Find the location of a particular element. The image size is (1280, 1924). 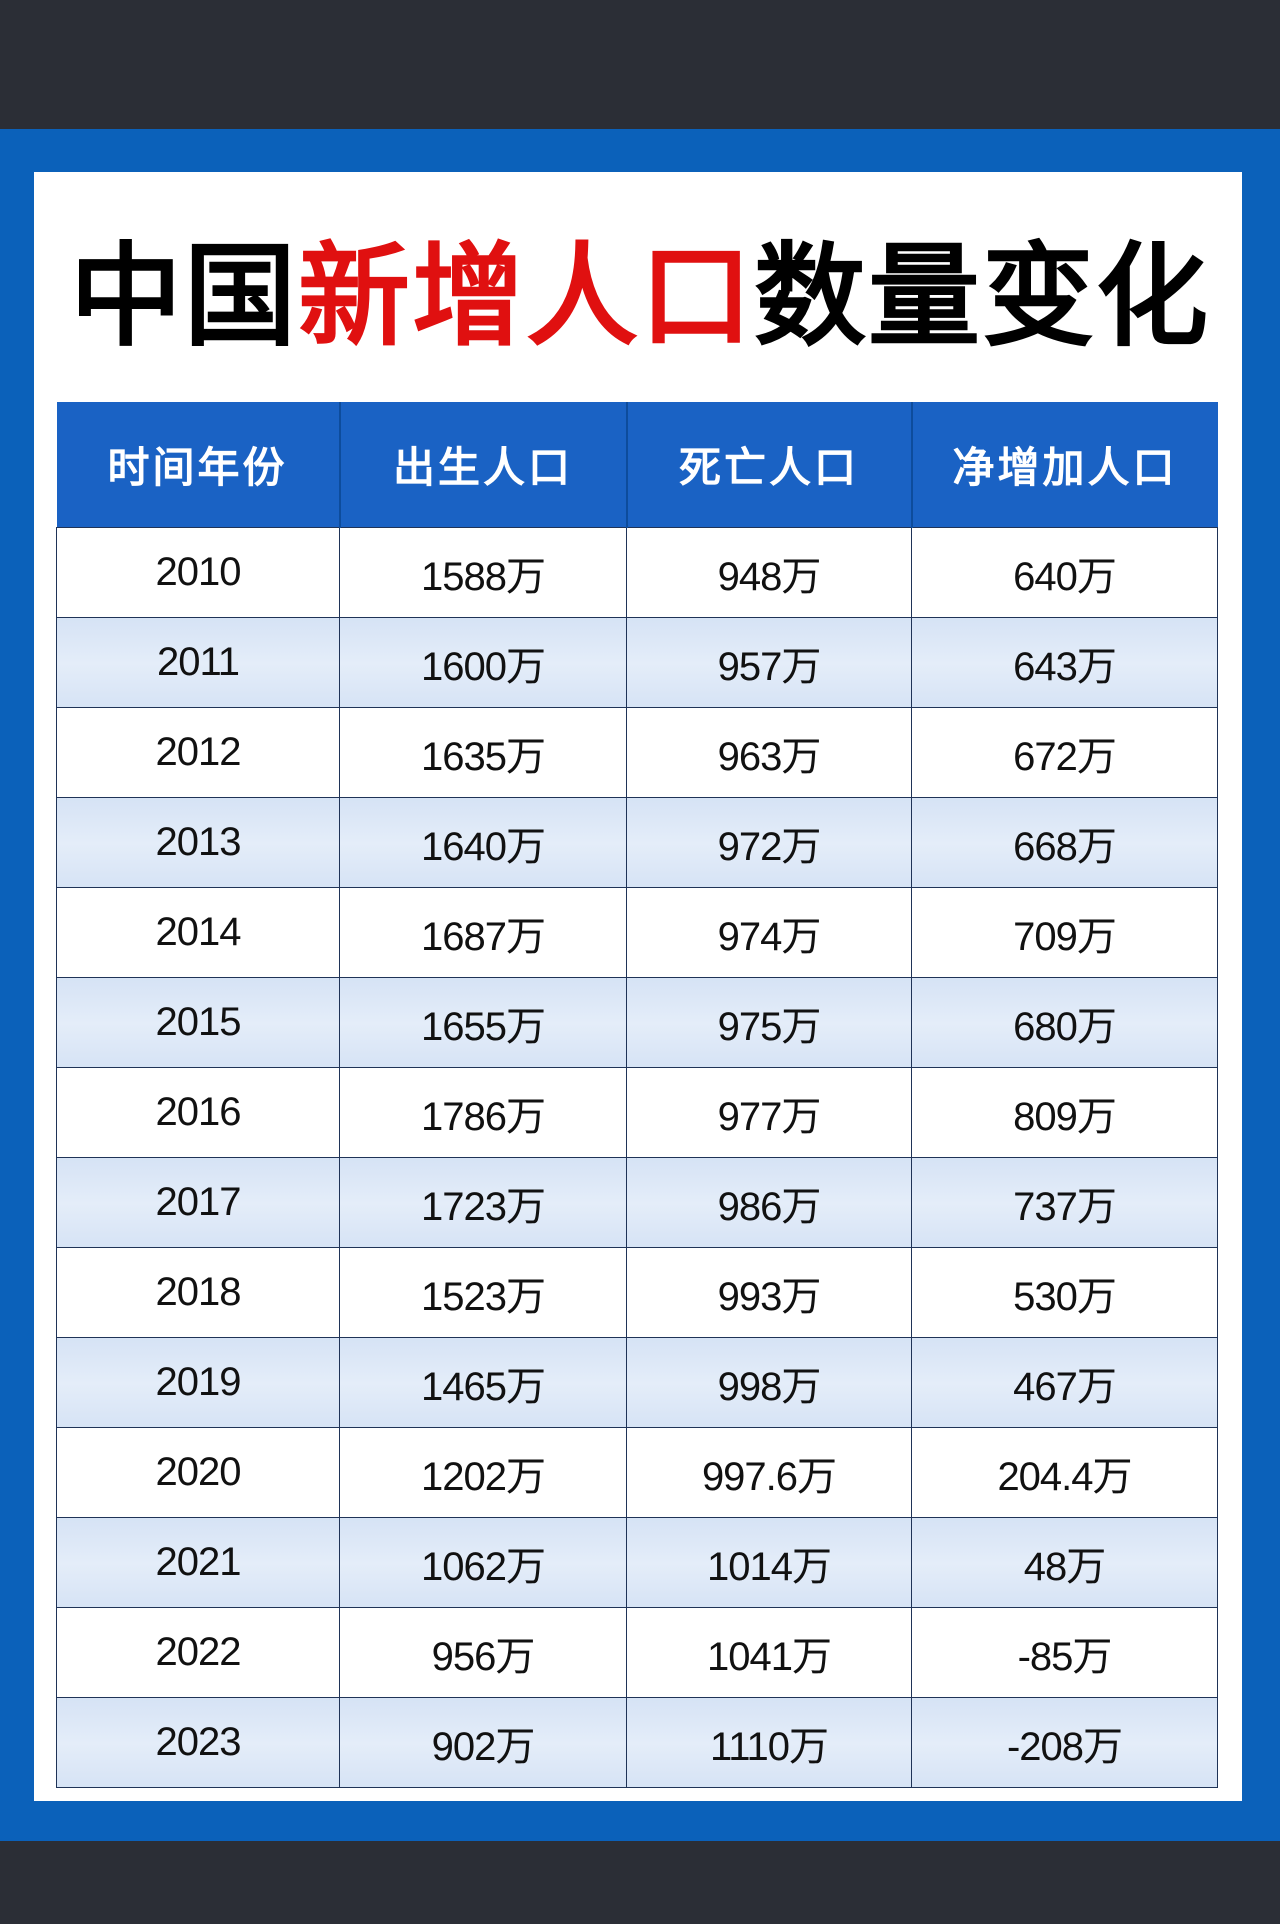

table-cell: 1687万 is located at coordinates (483, 932).